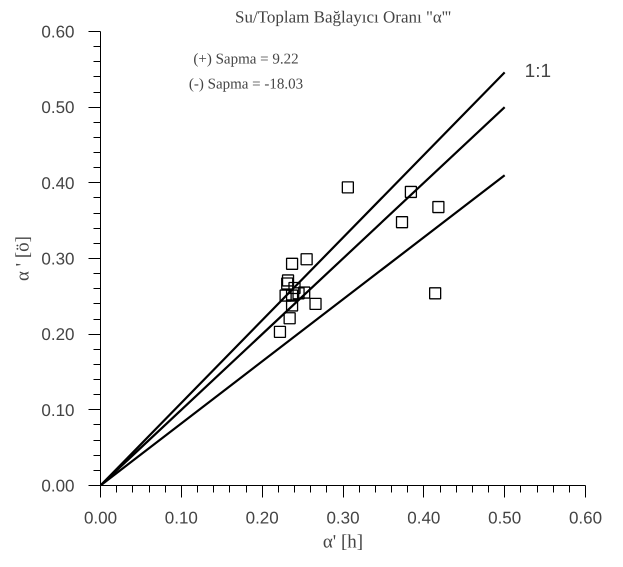 The image size is (623, 567). I want to click on y-tick-label: 0.20, so click(58, 334).